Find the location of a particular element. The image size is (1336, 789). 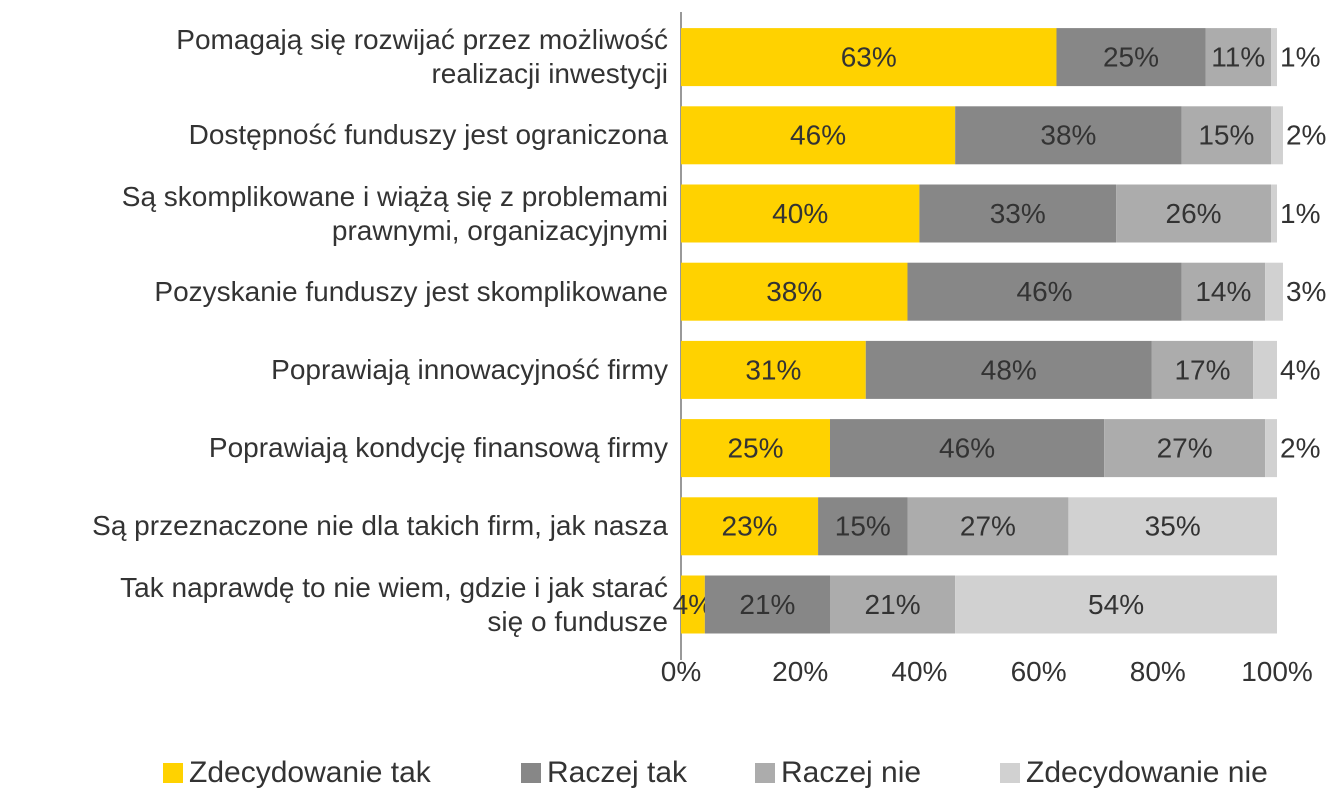

value-label: 14% is located at coordinates (1223, 291).